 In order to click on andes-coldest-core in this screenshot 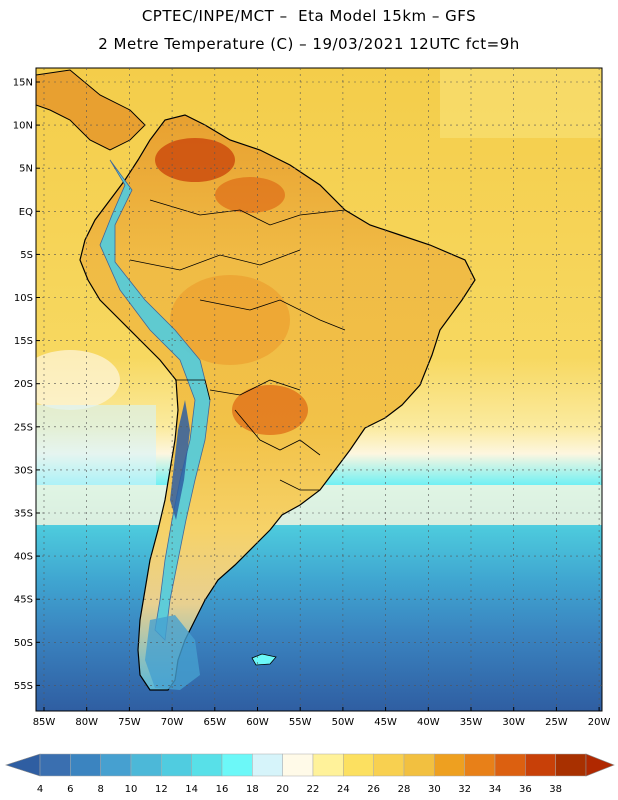, I will do `click(180, 460)`.